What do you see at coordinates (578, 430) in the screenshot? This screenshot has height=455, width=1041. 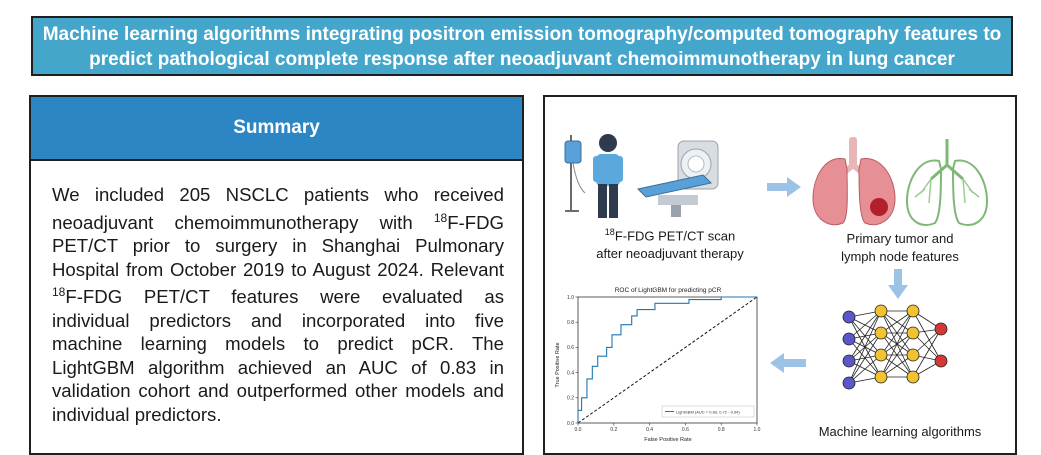 I see `roc-x-tick-label: 0.0` at bounding box center [578, 430].